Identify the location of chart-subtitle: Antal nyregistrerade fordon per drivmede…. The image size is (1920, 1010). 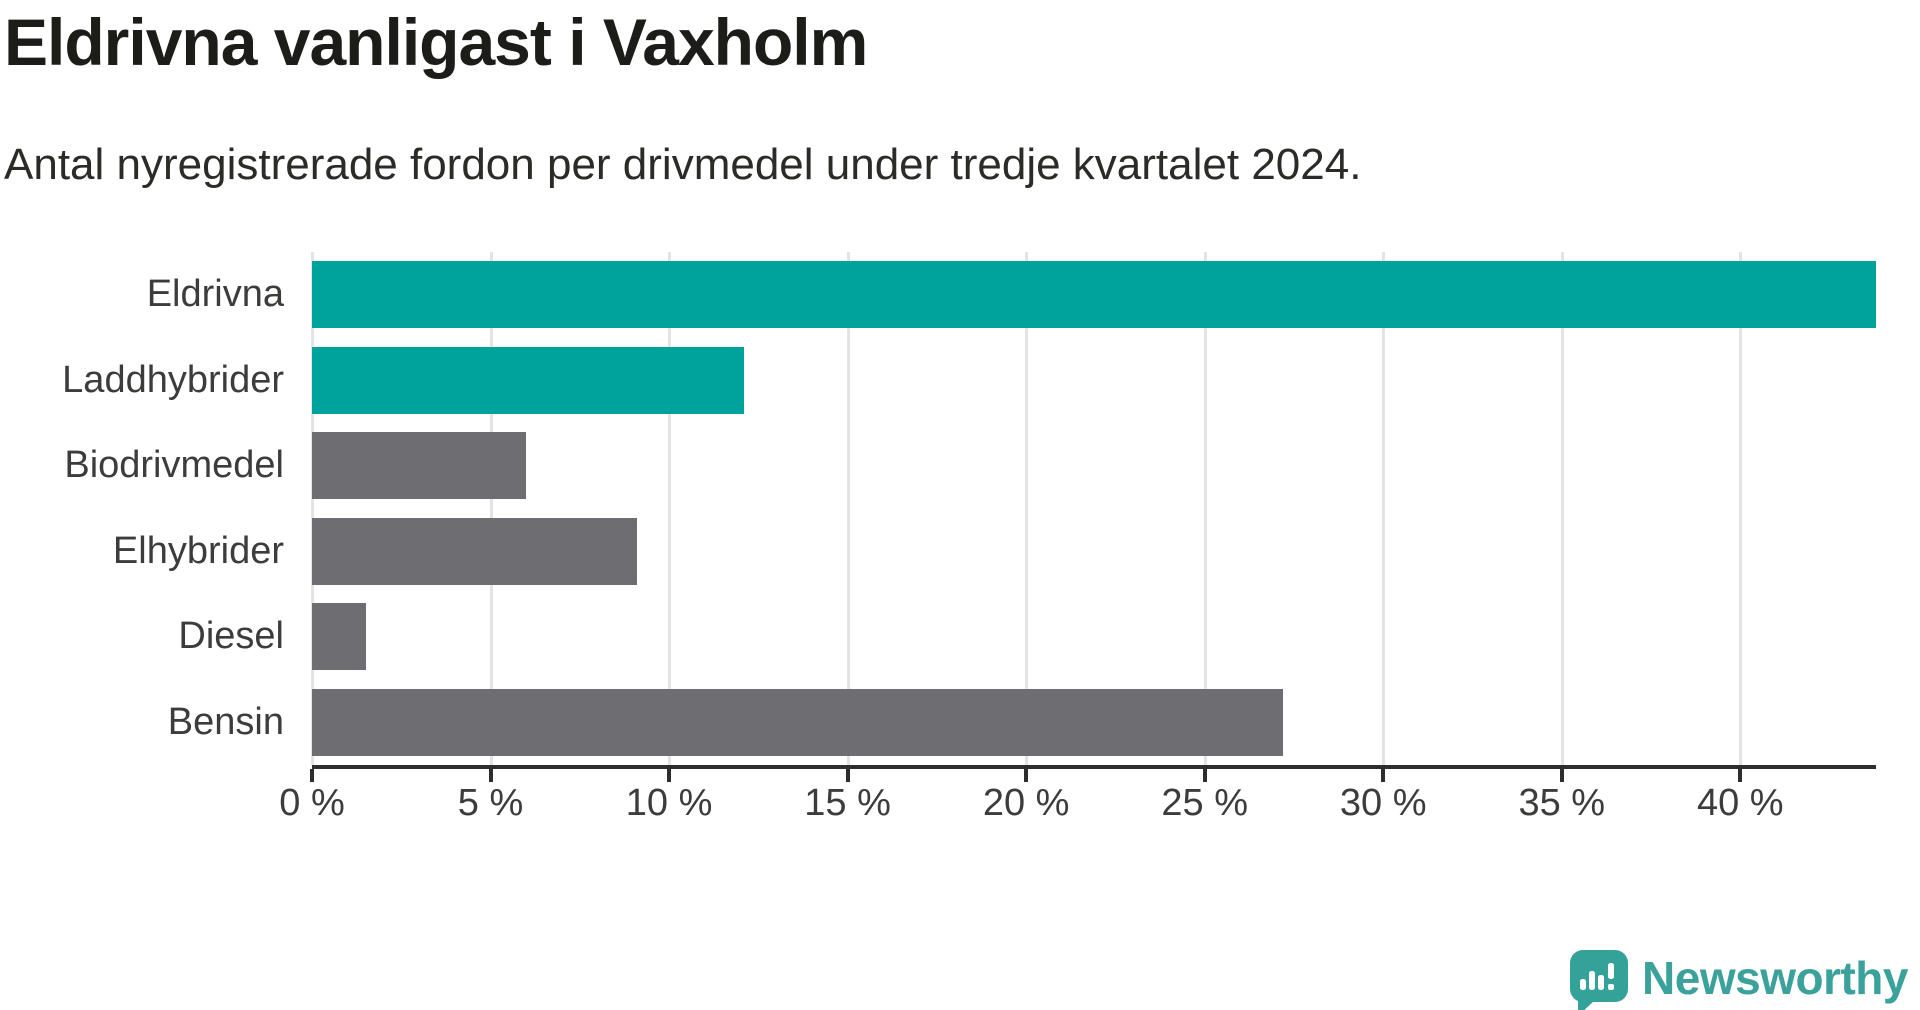
(683, 164).